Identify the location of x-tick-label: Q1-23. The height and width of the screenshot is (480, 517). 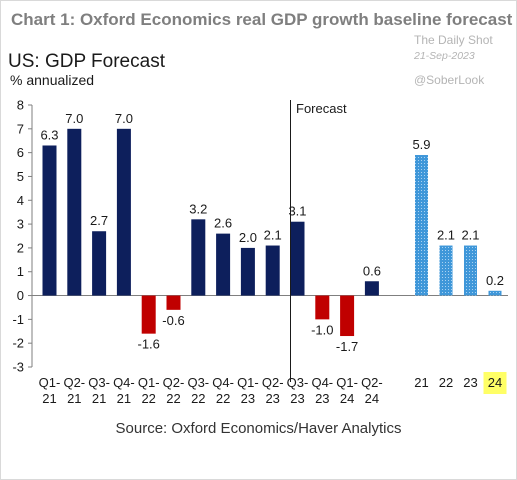
(248, 390).